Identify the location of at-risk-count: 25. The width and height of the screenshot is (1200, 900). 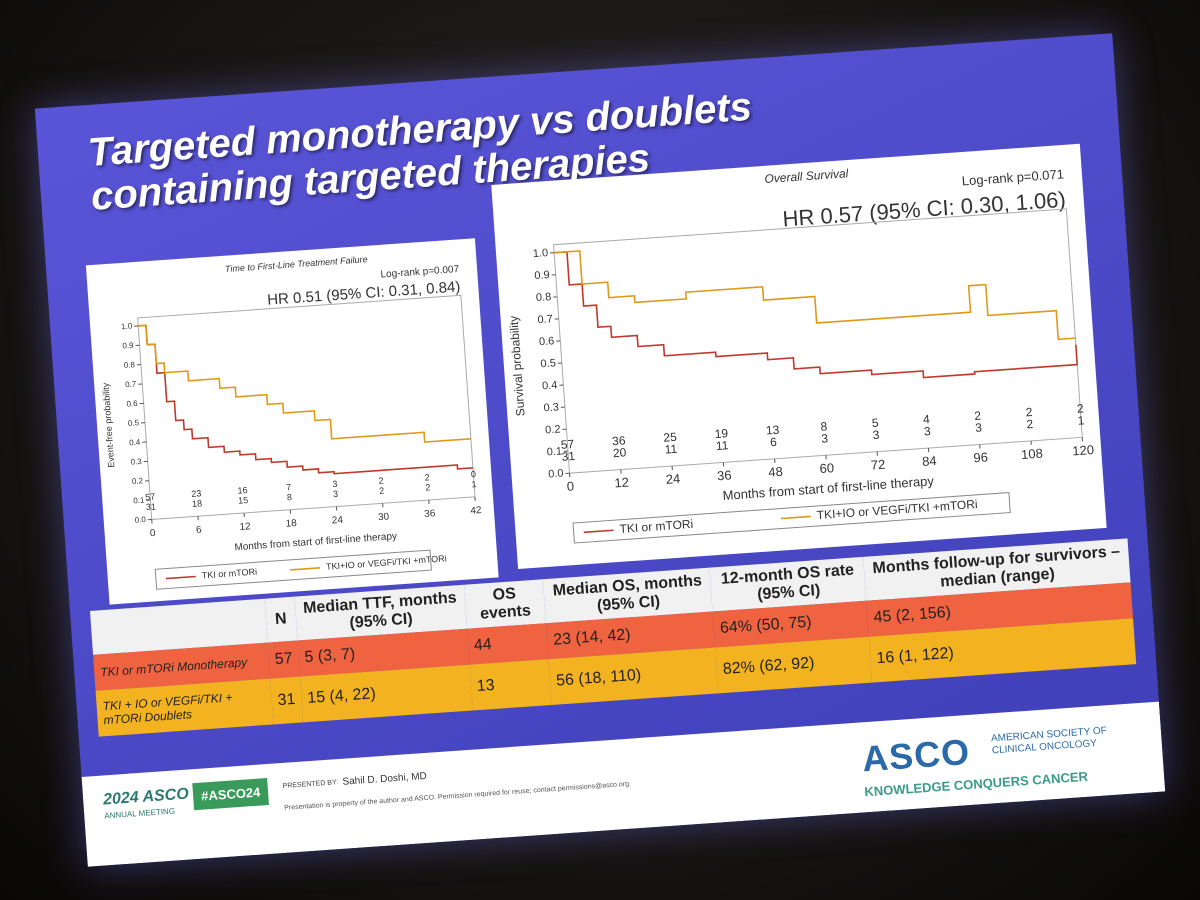
(670, 437).